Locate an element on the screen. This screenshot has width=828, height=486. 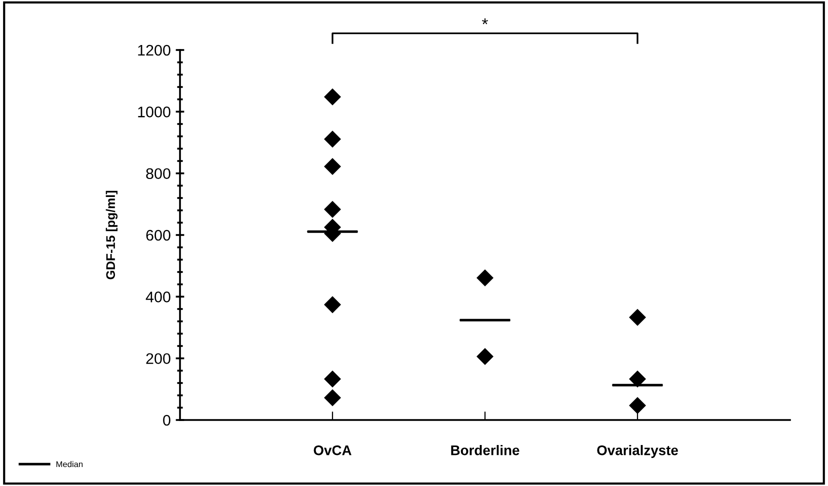
y-tick-label: 1200 is located at coordinates (154, 50).